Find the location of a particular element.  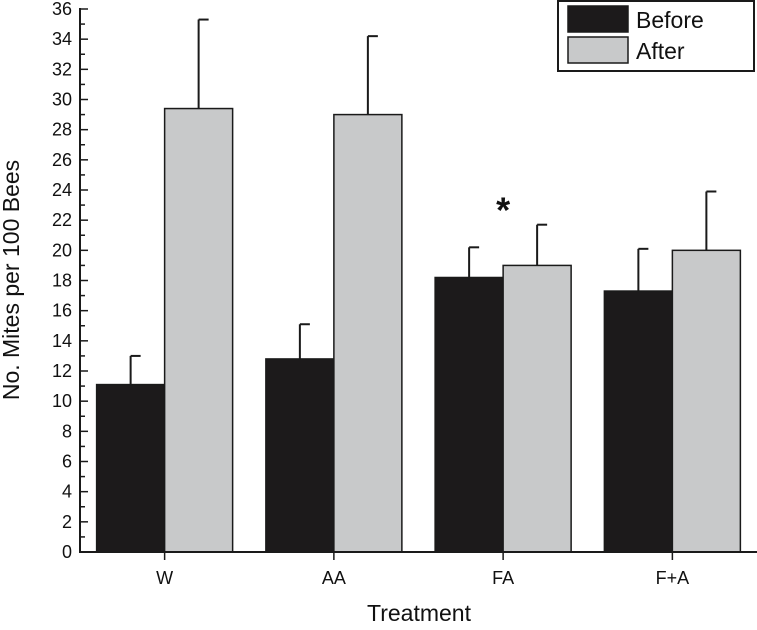

bar-before-fa is located at coordinates (469, 414).